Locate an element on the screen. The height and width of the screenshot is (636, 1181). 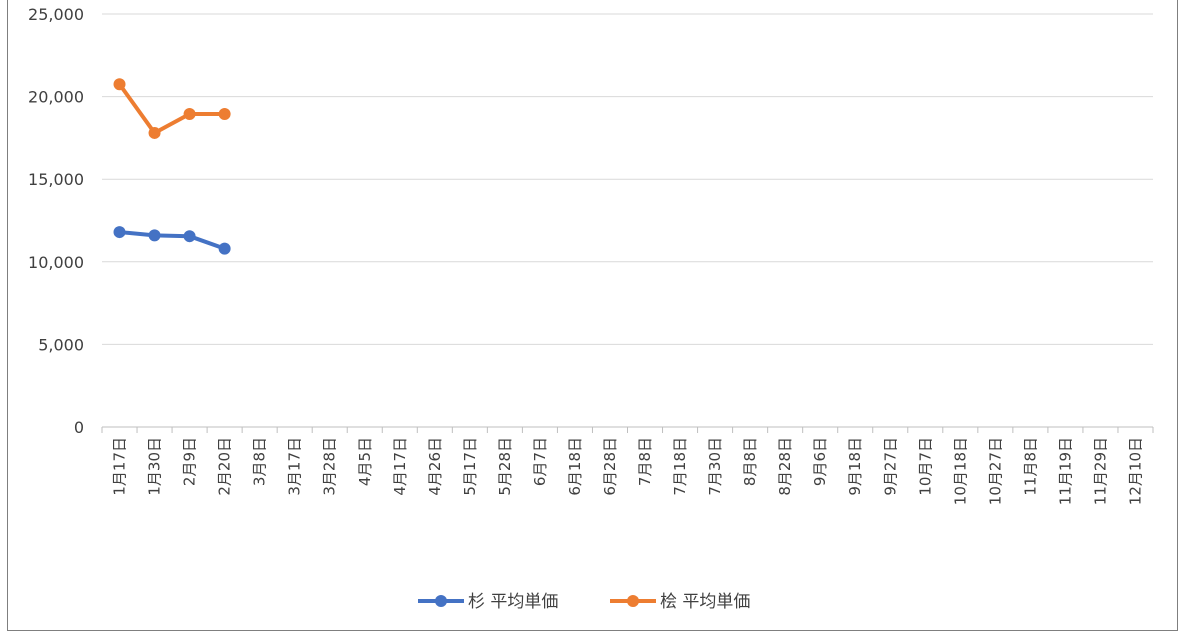
legend-label: 杉 平均単価 is located at coordinates (513, 602).